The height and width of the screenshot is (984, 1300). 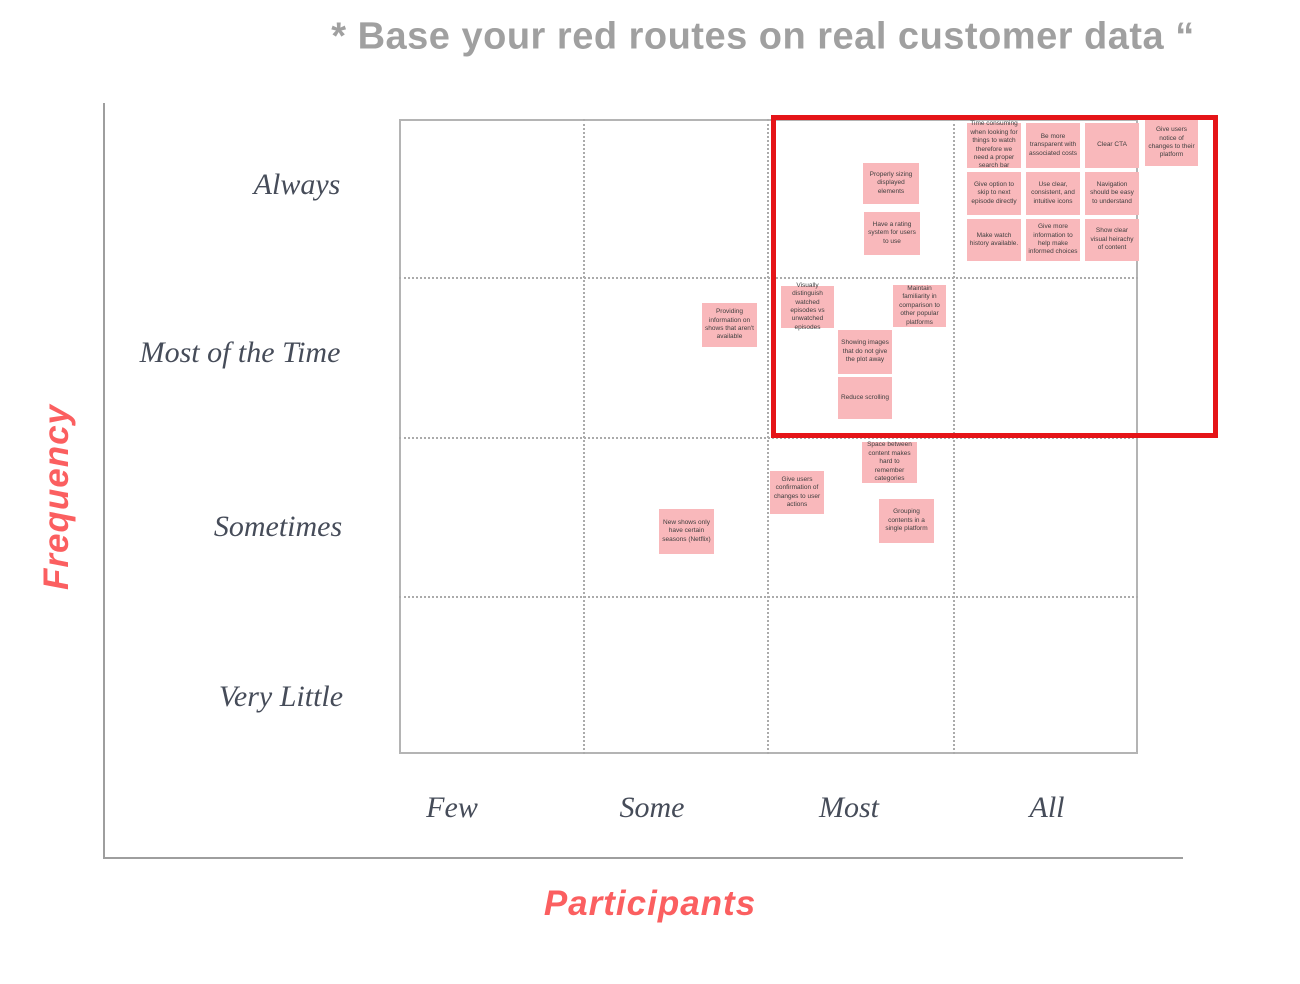 What do you see at coordinates (297, 184) in the screenshot?
I see `y-tick-always: Always` at bounding box center [297, 184].